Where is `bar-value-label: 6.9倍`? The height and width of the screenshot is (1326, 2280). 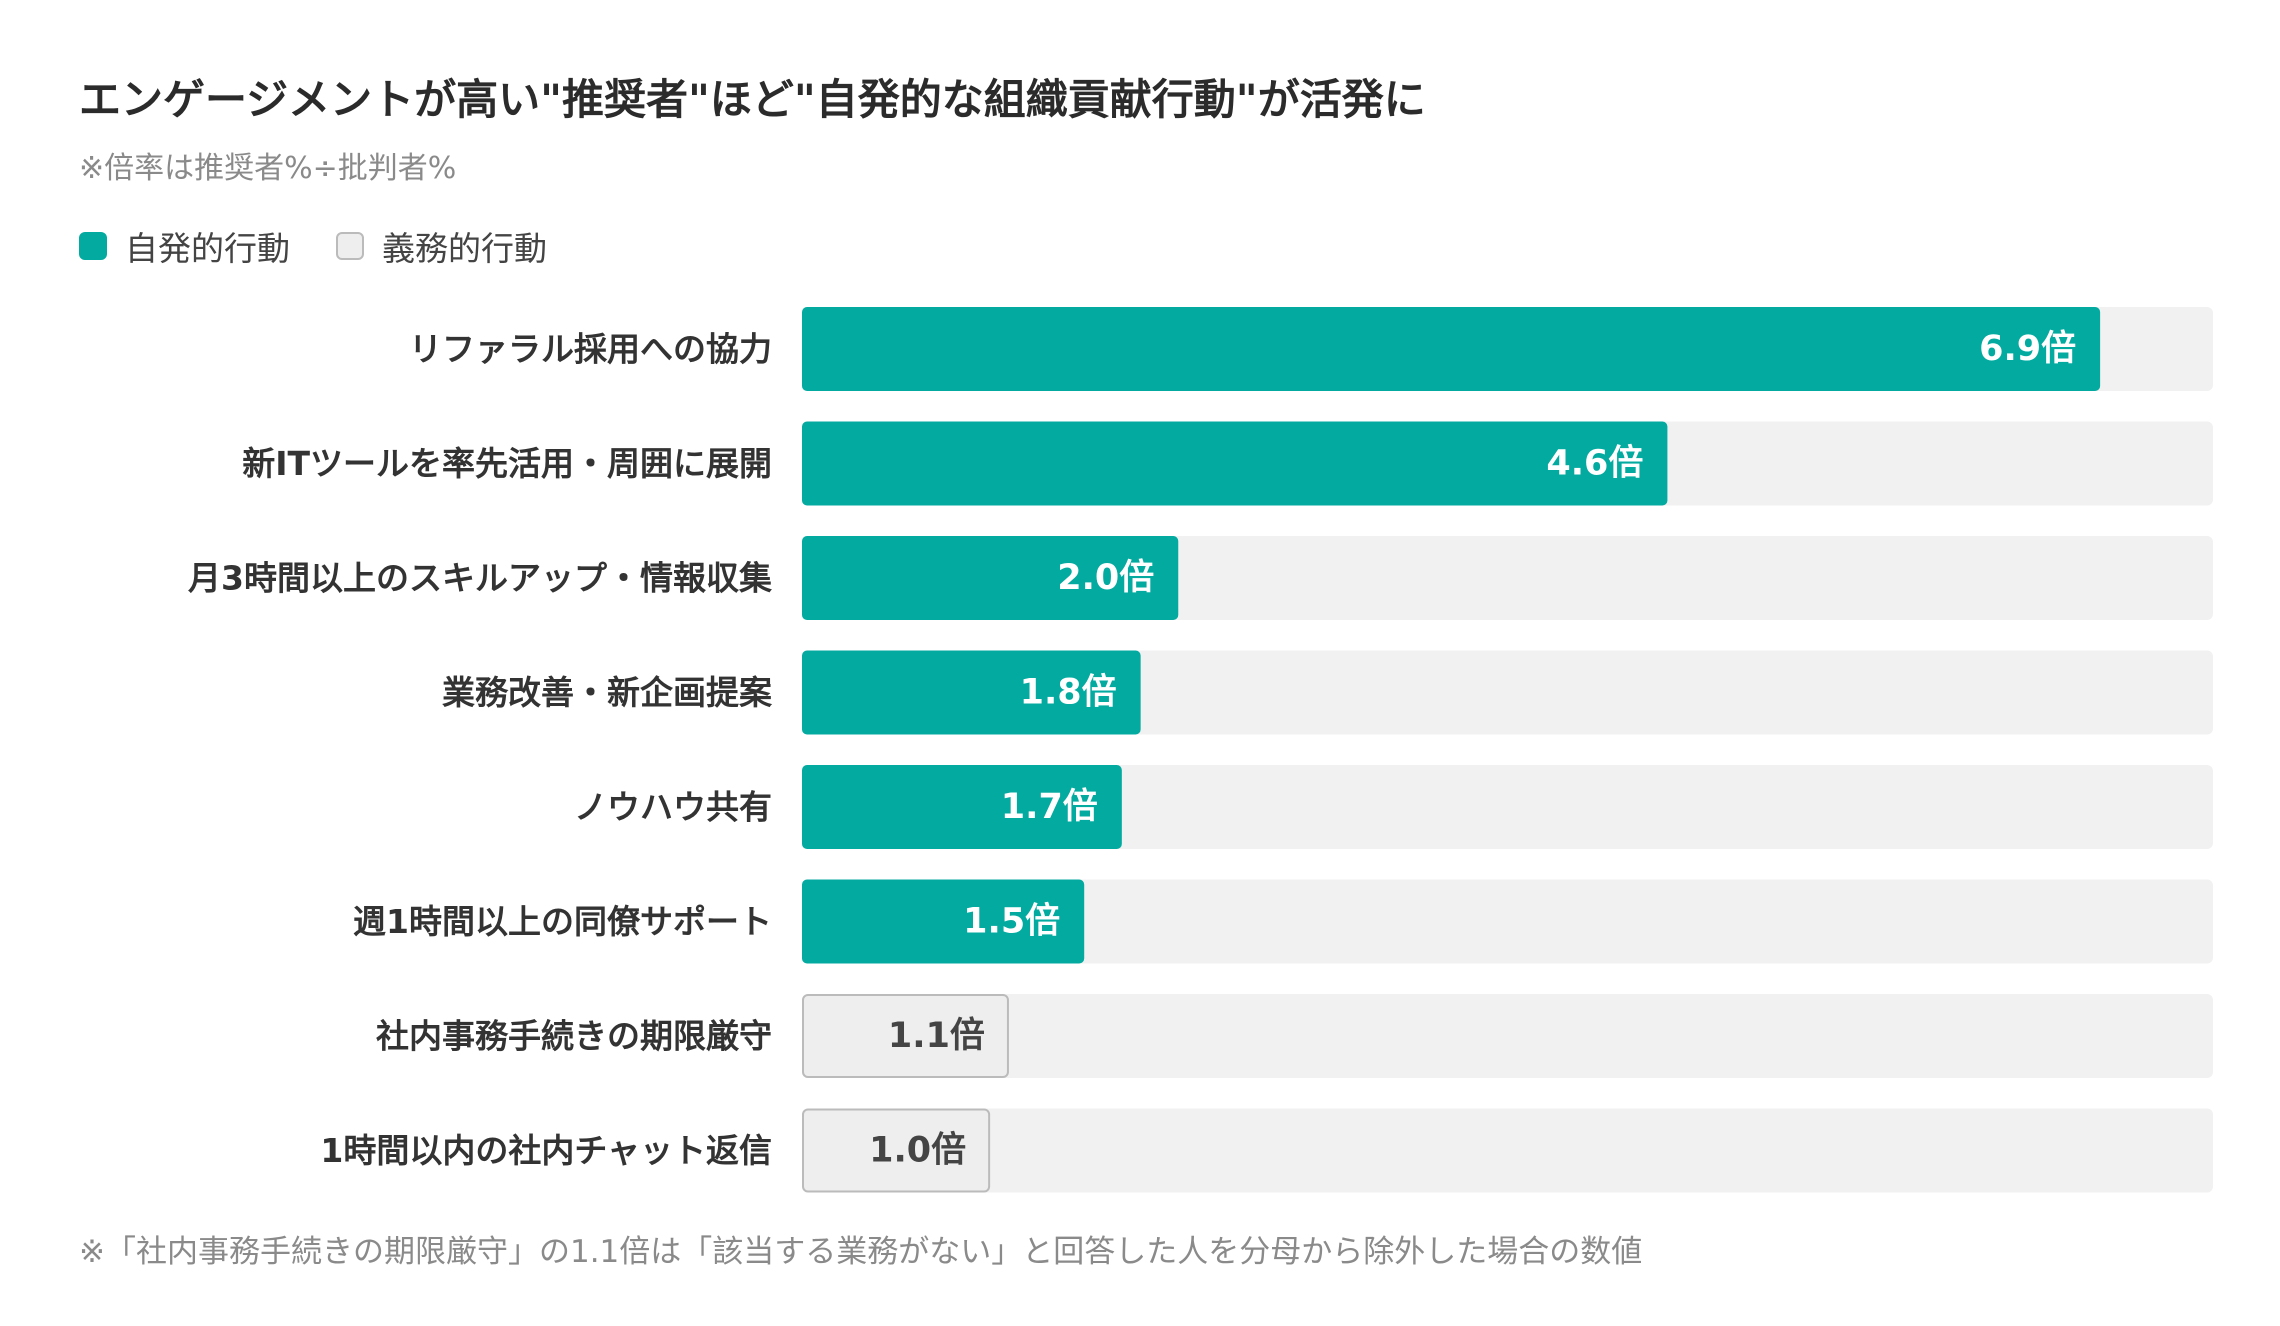 bar-value-label: 6.9倍 is located at coordinates (2027, 349).